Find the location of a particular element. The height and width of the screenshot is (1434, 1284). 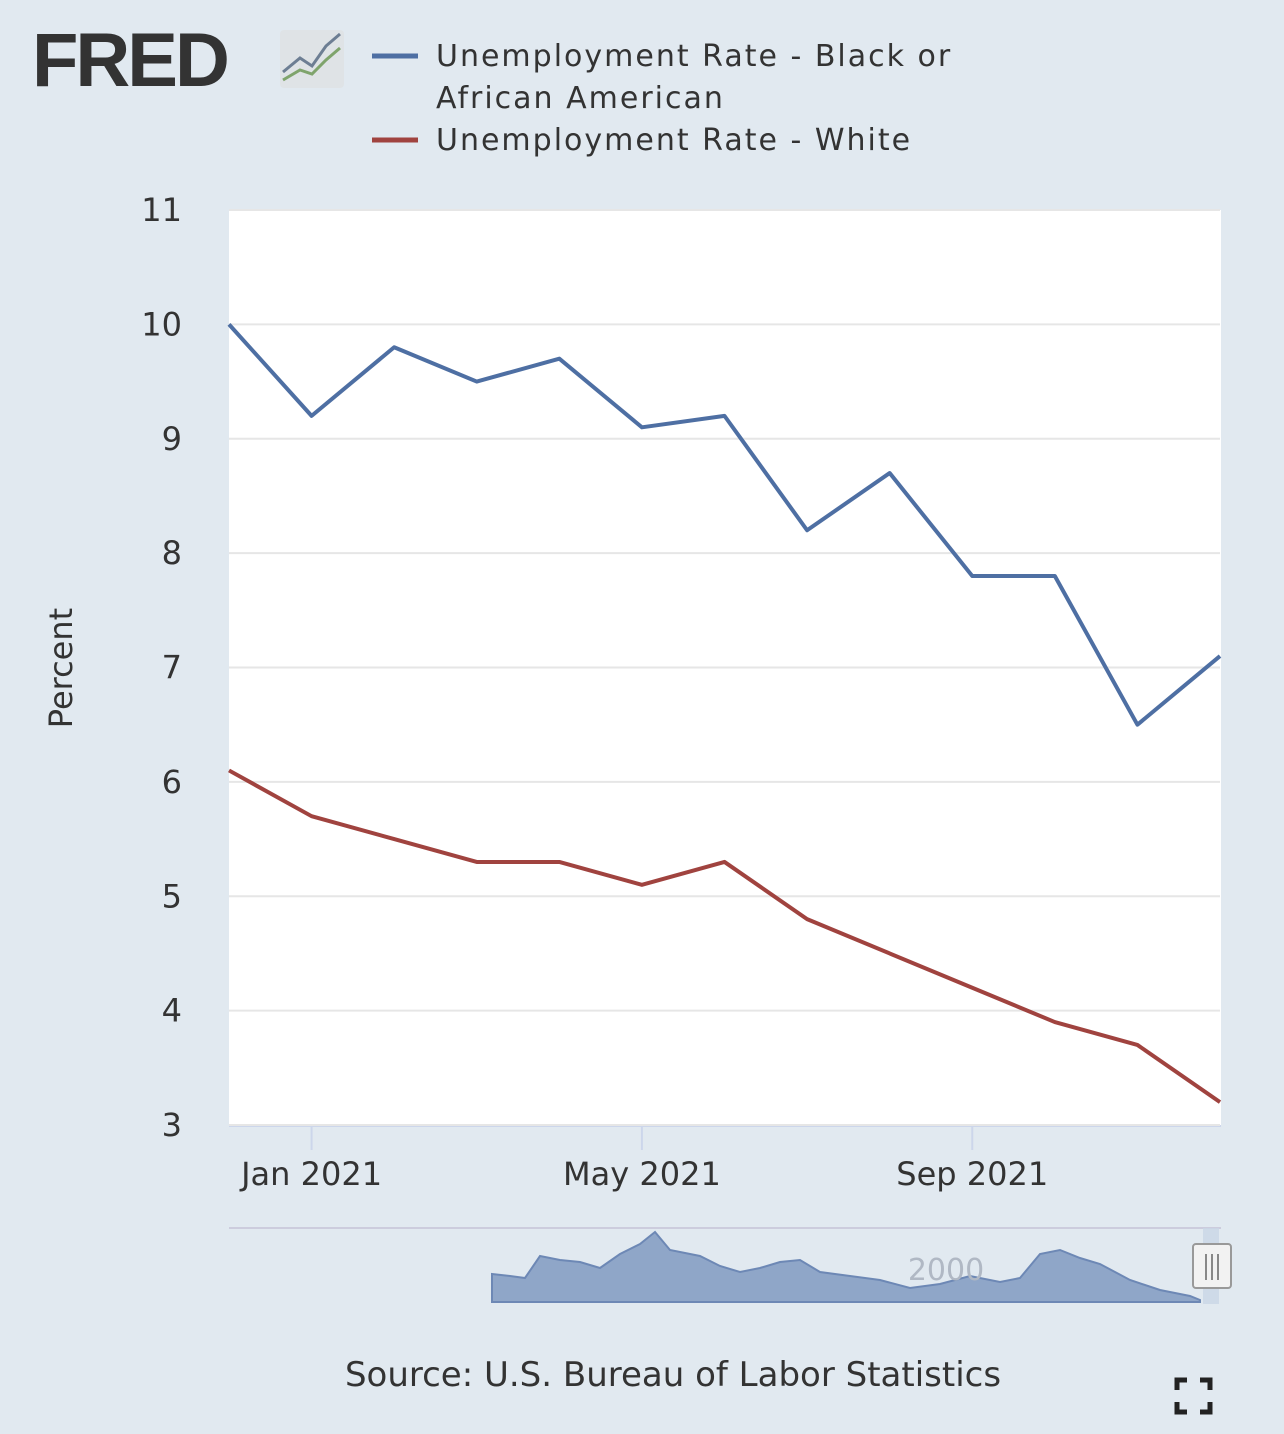

y-tick-label: 9 is located at coordinates (172, 439).